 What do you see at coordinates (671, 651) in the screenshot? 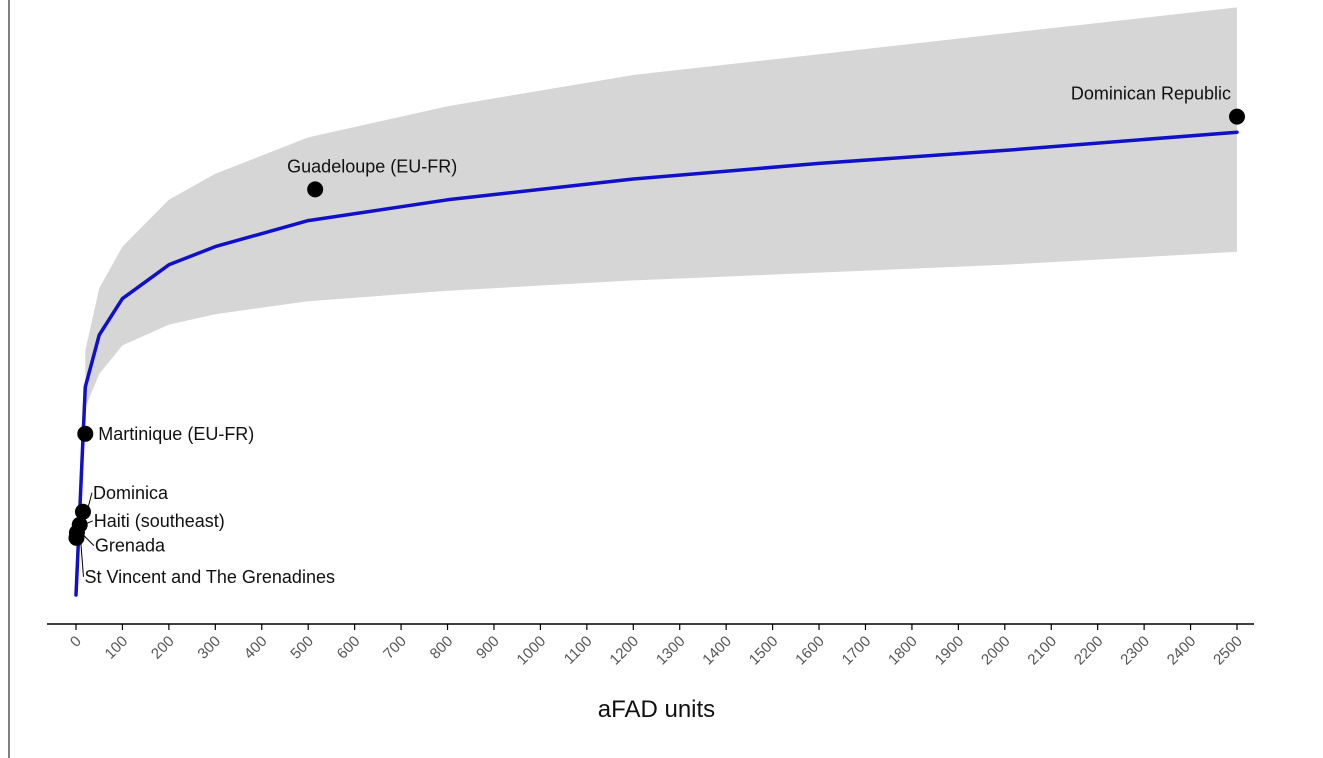
I see `x-tick-label: 1300` at bounding box center [671, 651].